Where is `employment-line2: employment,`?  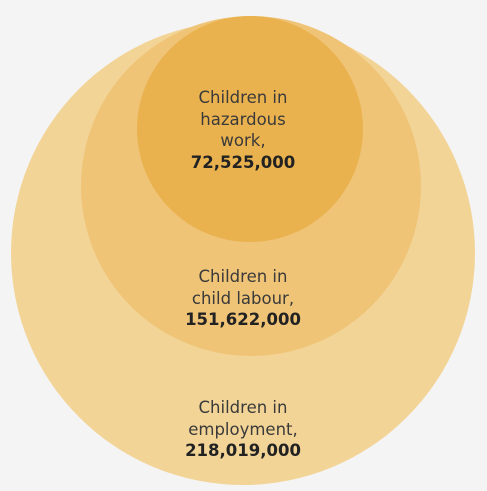
employment-line2: employment, is located at coordinates (243, 429).